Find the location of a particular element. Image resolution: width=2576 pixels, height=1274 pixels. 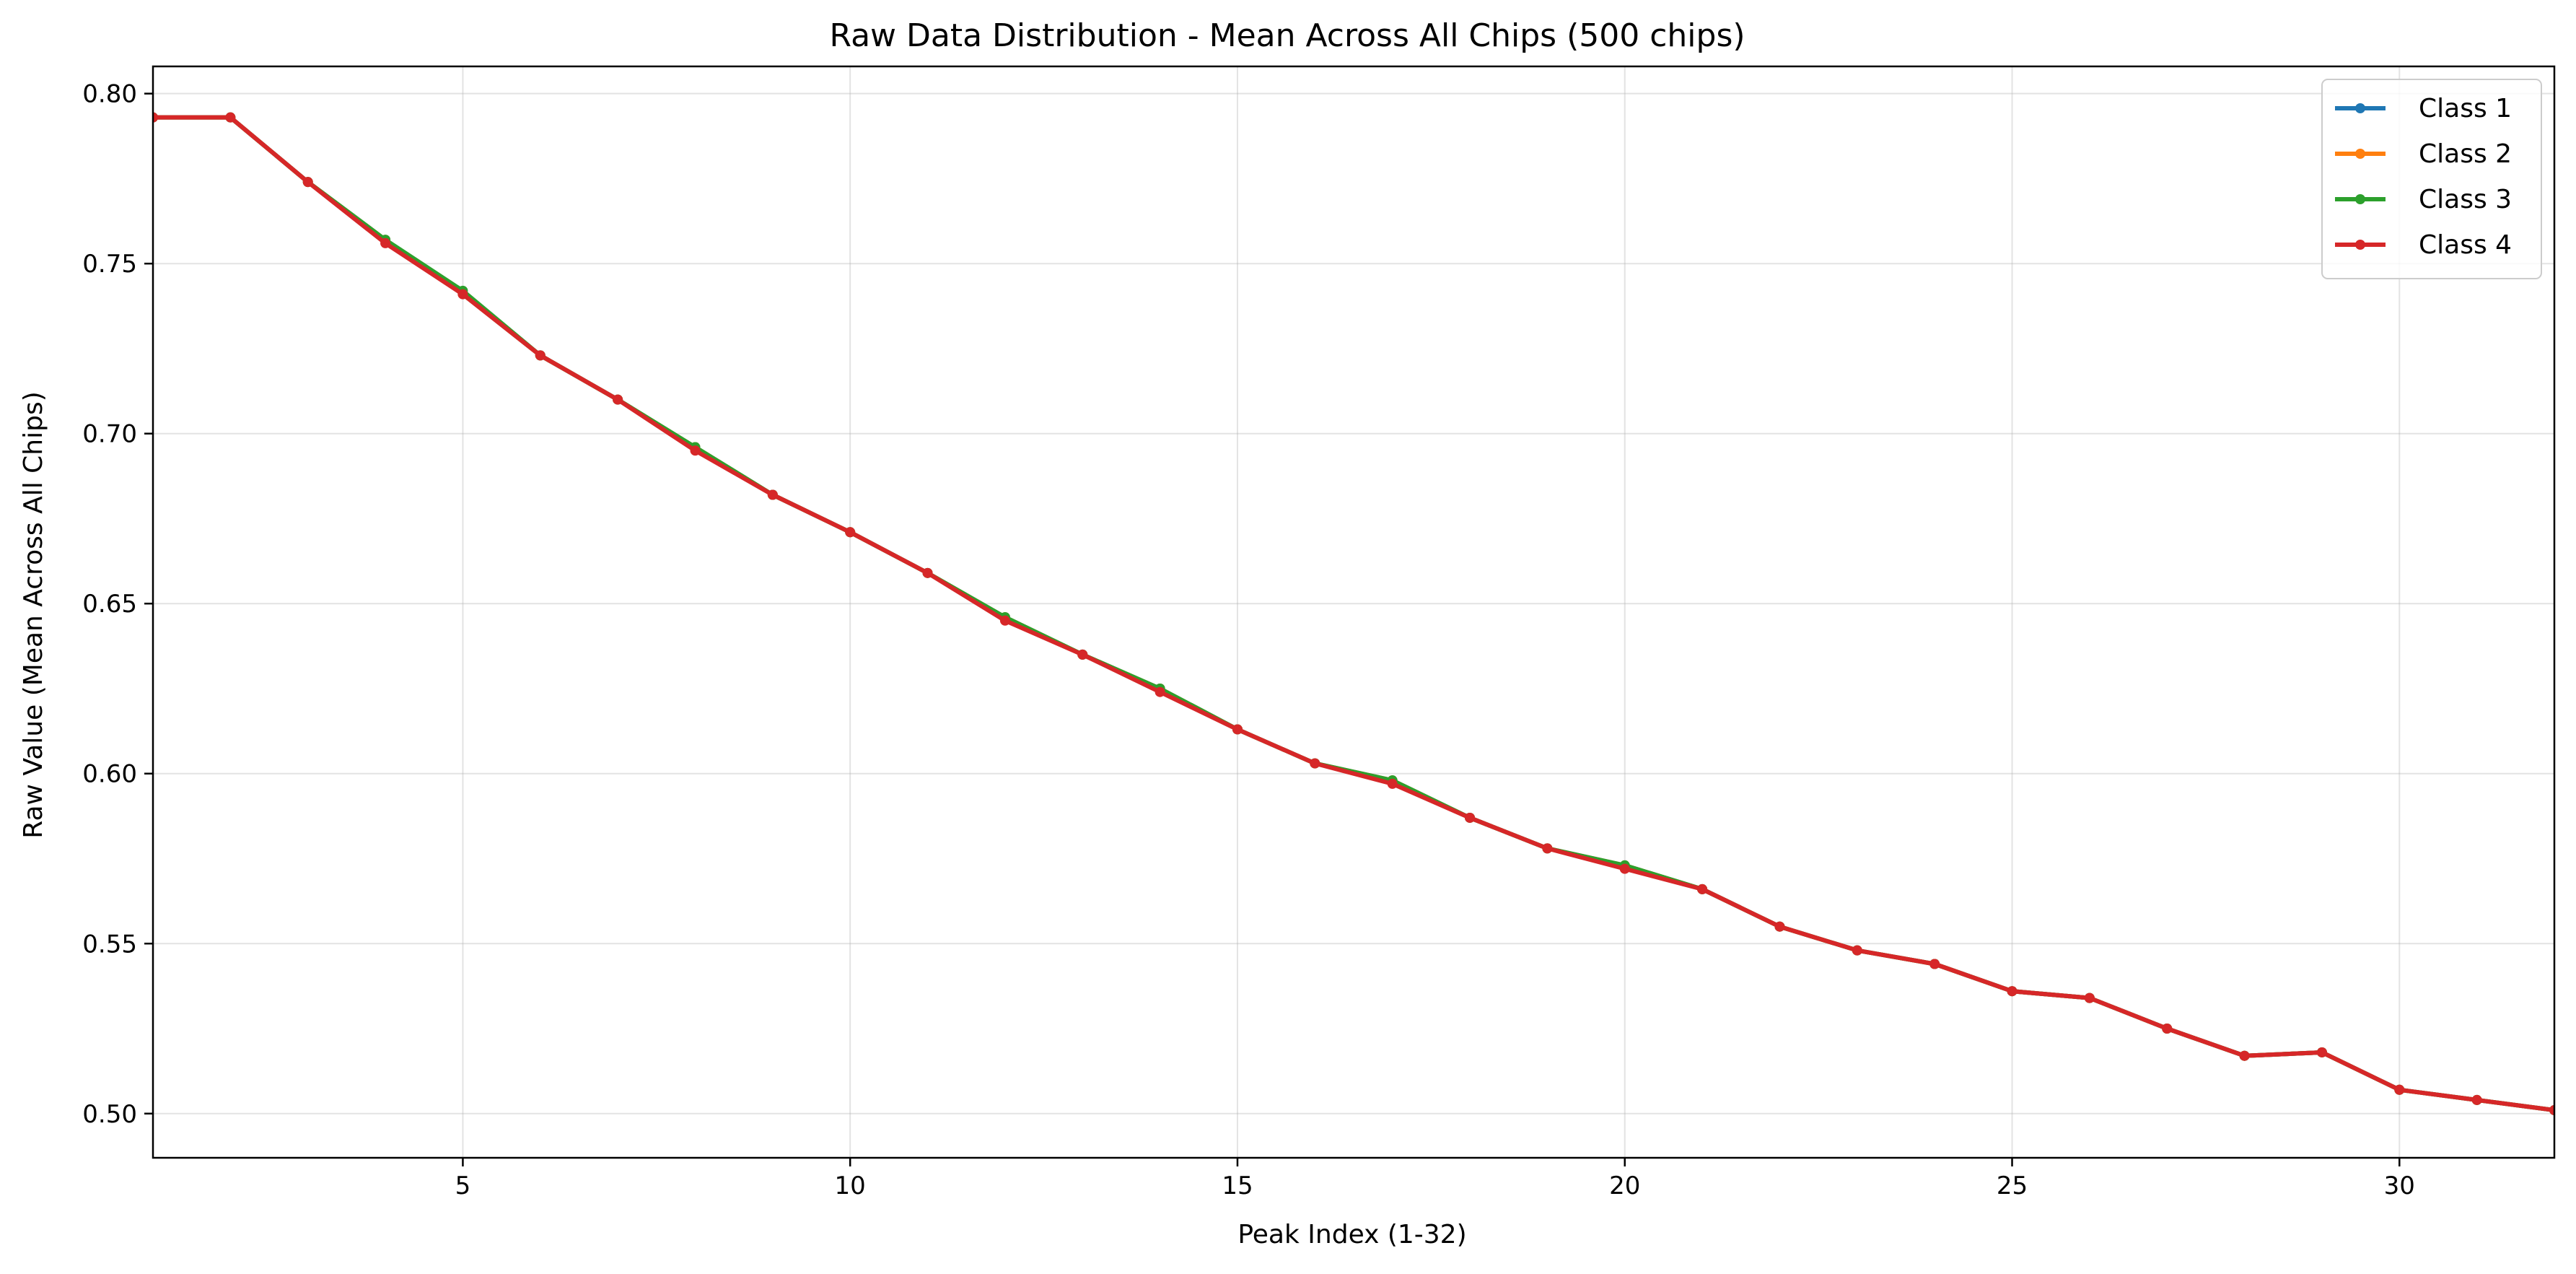

legend-item: Class 3 is located at coordinates (2423, 199).